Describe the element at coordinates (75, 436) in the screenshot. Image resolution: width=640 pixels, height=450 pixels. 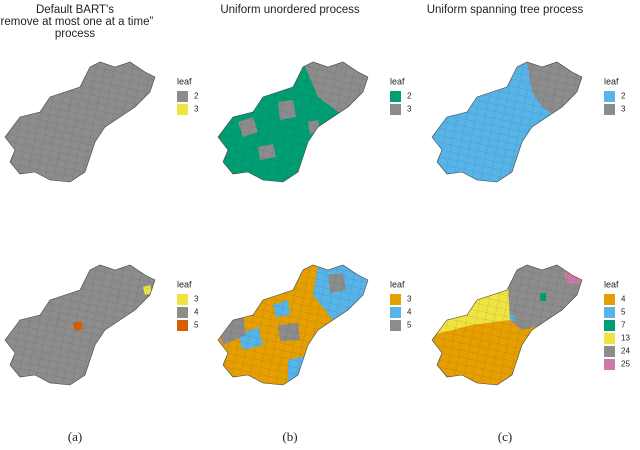
I see `caption: (a)` at that location.